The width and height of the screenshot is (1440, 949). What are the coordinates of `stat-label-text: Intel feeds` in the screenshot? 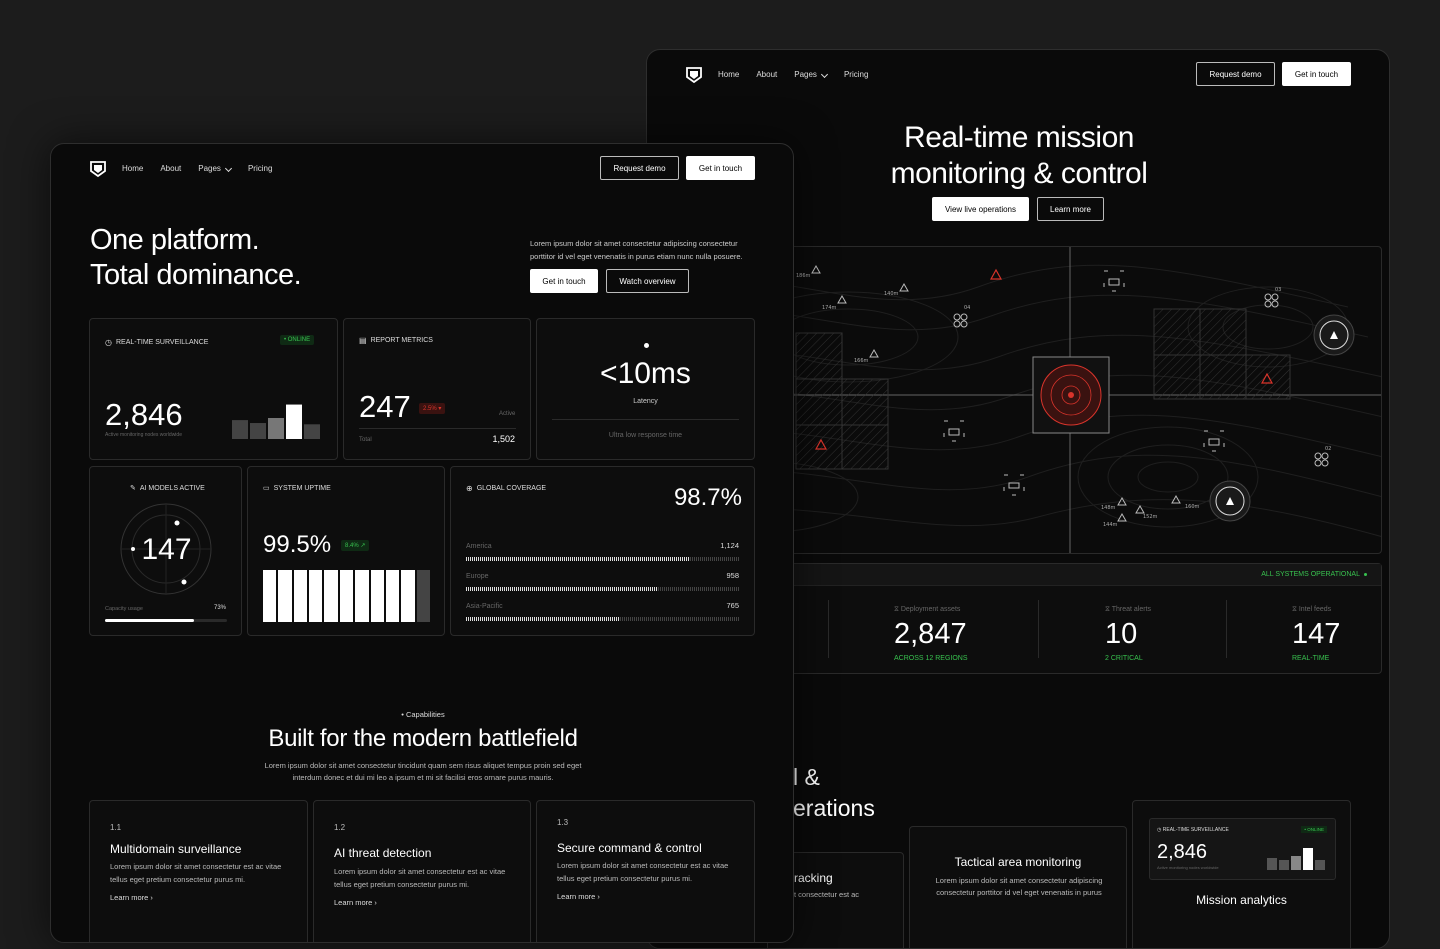 It's located at (1315, 609).